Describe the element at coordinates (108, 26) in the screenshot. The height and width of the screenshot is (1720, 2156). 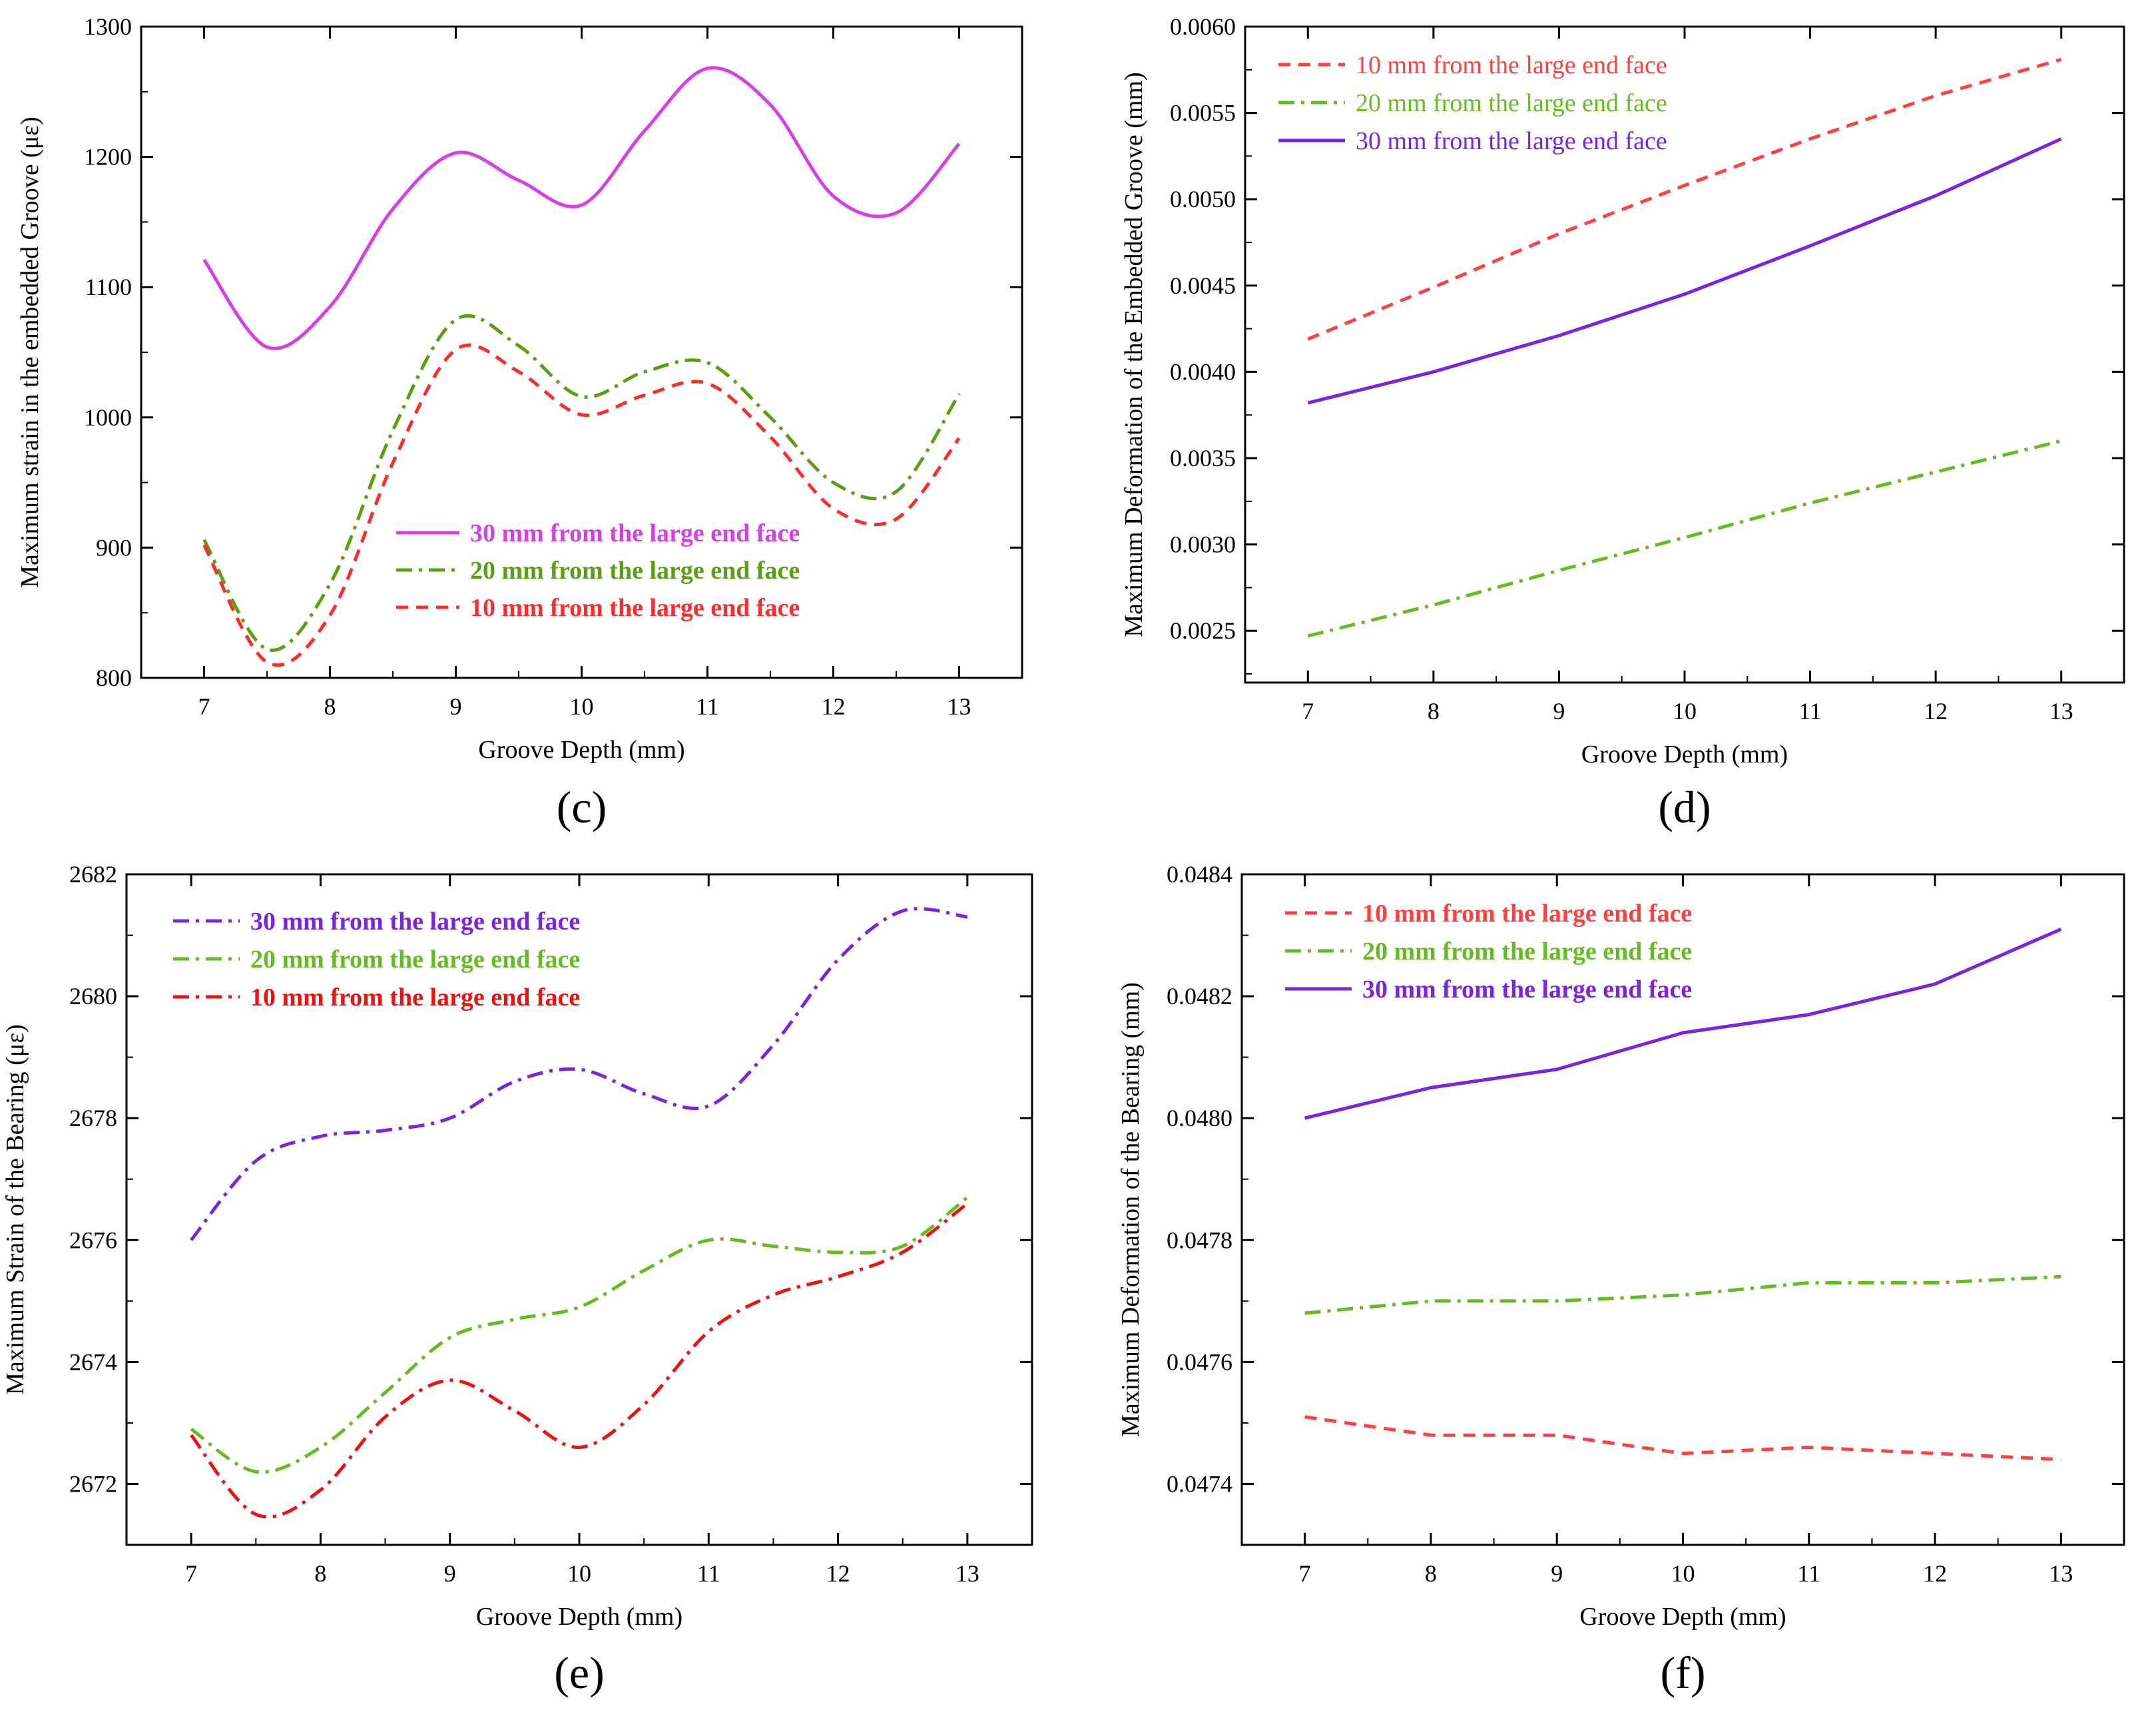
I see `y-tick-label: 1300` at that location.